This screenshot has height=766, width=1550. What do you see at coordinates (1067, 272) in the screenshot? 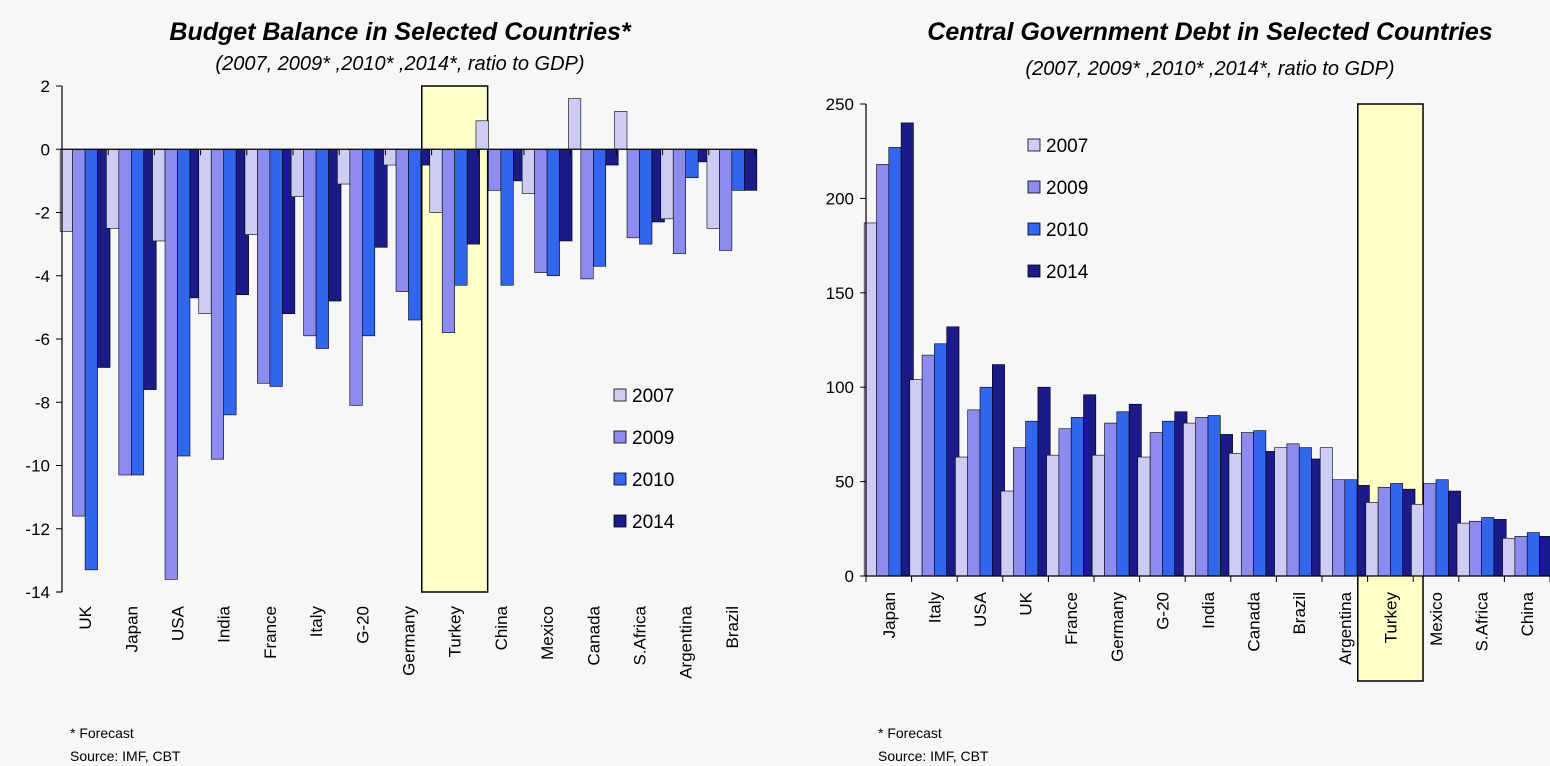
I see `right-legend-label-2014: 2014` at bounding box center [1067, 272].